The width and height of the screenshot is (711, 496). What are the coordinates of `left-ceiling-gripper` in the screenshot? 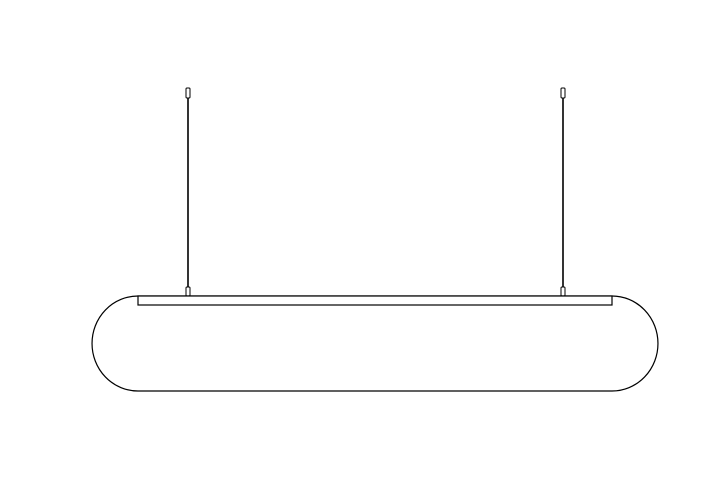 It's located at (188, 93).